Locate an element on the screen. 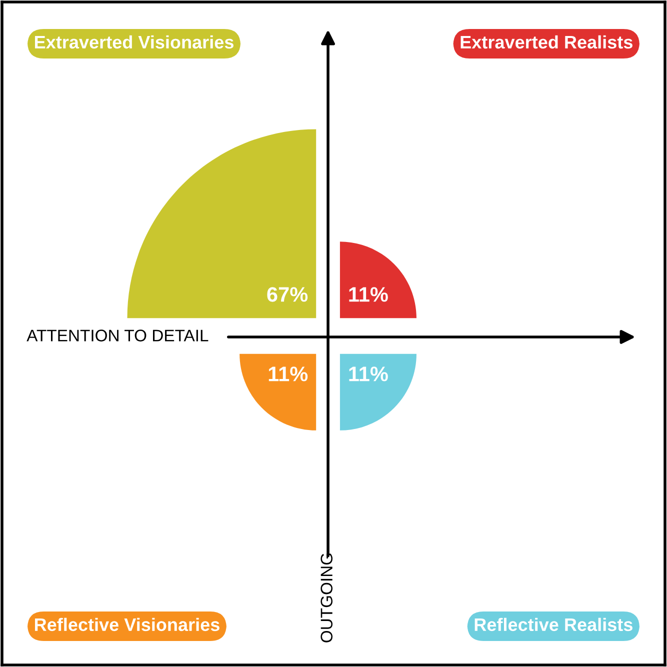  category-label: Reflective Visionaries is located at coordinates (127, 625).